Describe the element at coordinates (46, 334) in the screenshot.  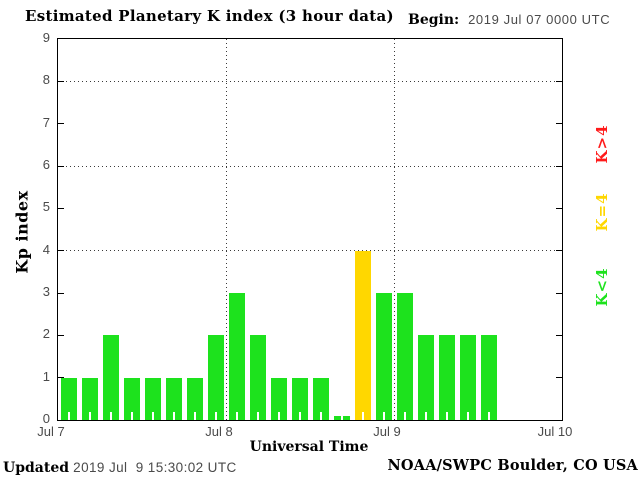
I see `y-tick-label: 2` at that location.